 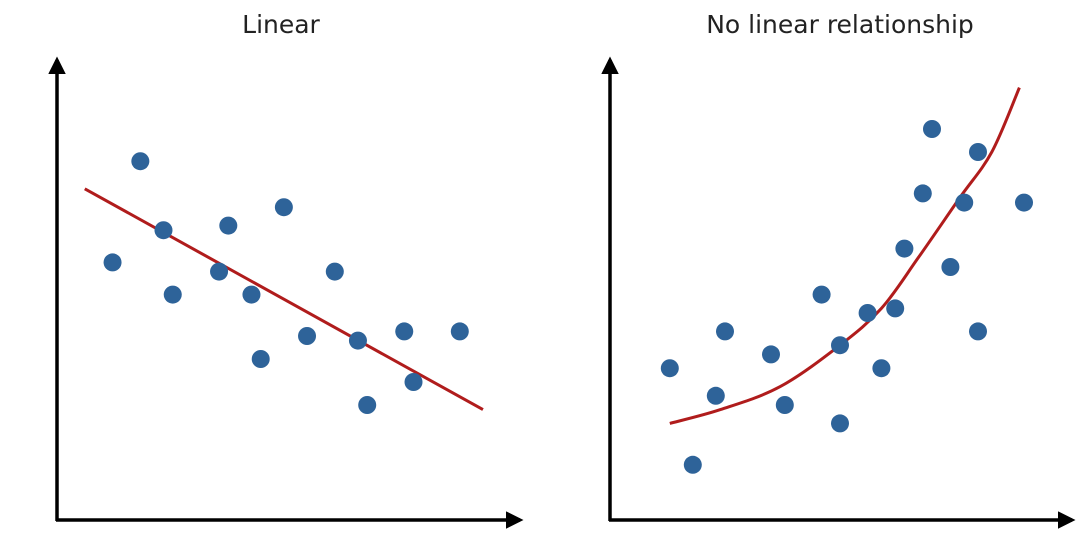 I want to click on chart-title: Linear, so click(x=281, y=24).